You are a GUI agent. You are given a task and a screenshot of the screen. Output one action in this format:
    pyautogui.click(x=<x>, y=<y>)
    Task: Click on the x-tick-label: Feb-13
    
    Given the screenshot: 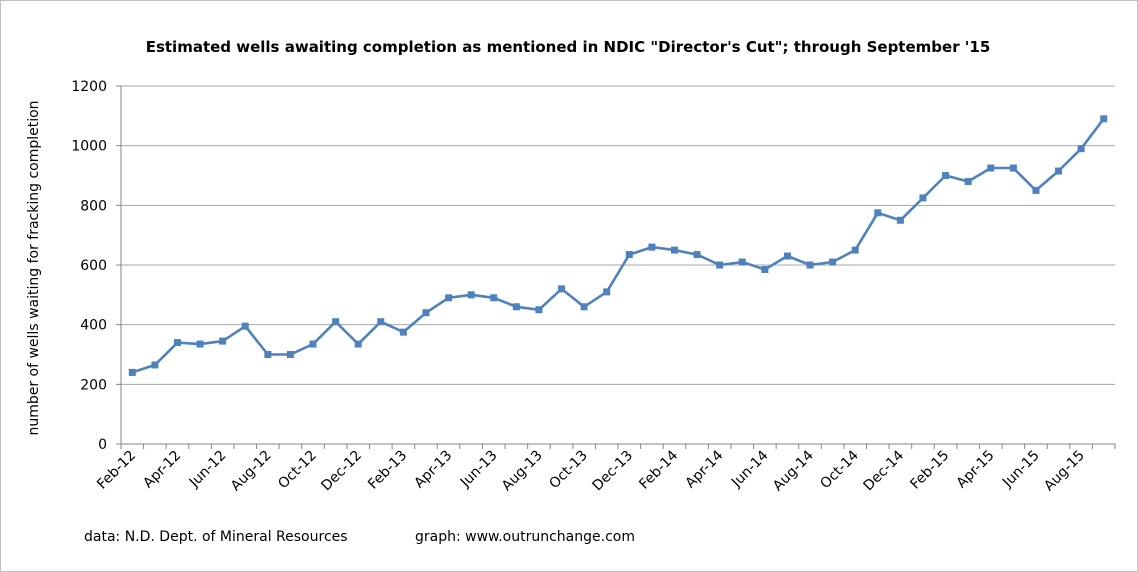 What is the action you would take?
    pyautogui.click(x=387, y=470)
    